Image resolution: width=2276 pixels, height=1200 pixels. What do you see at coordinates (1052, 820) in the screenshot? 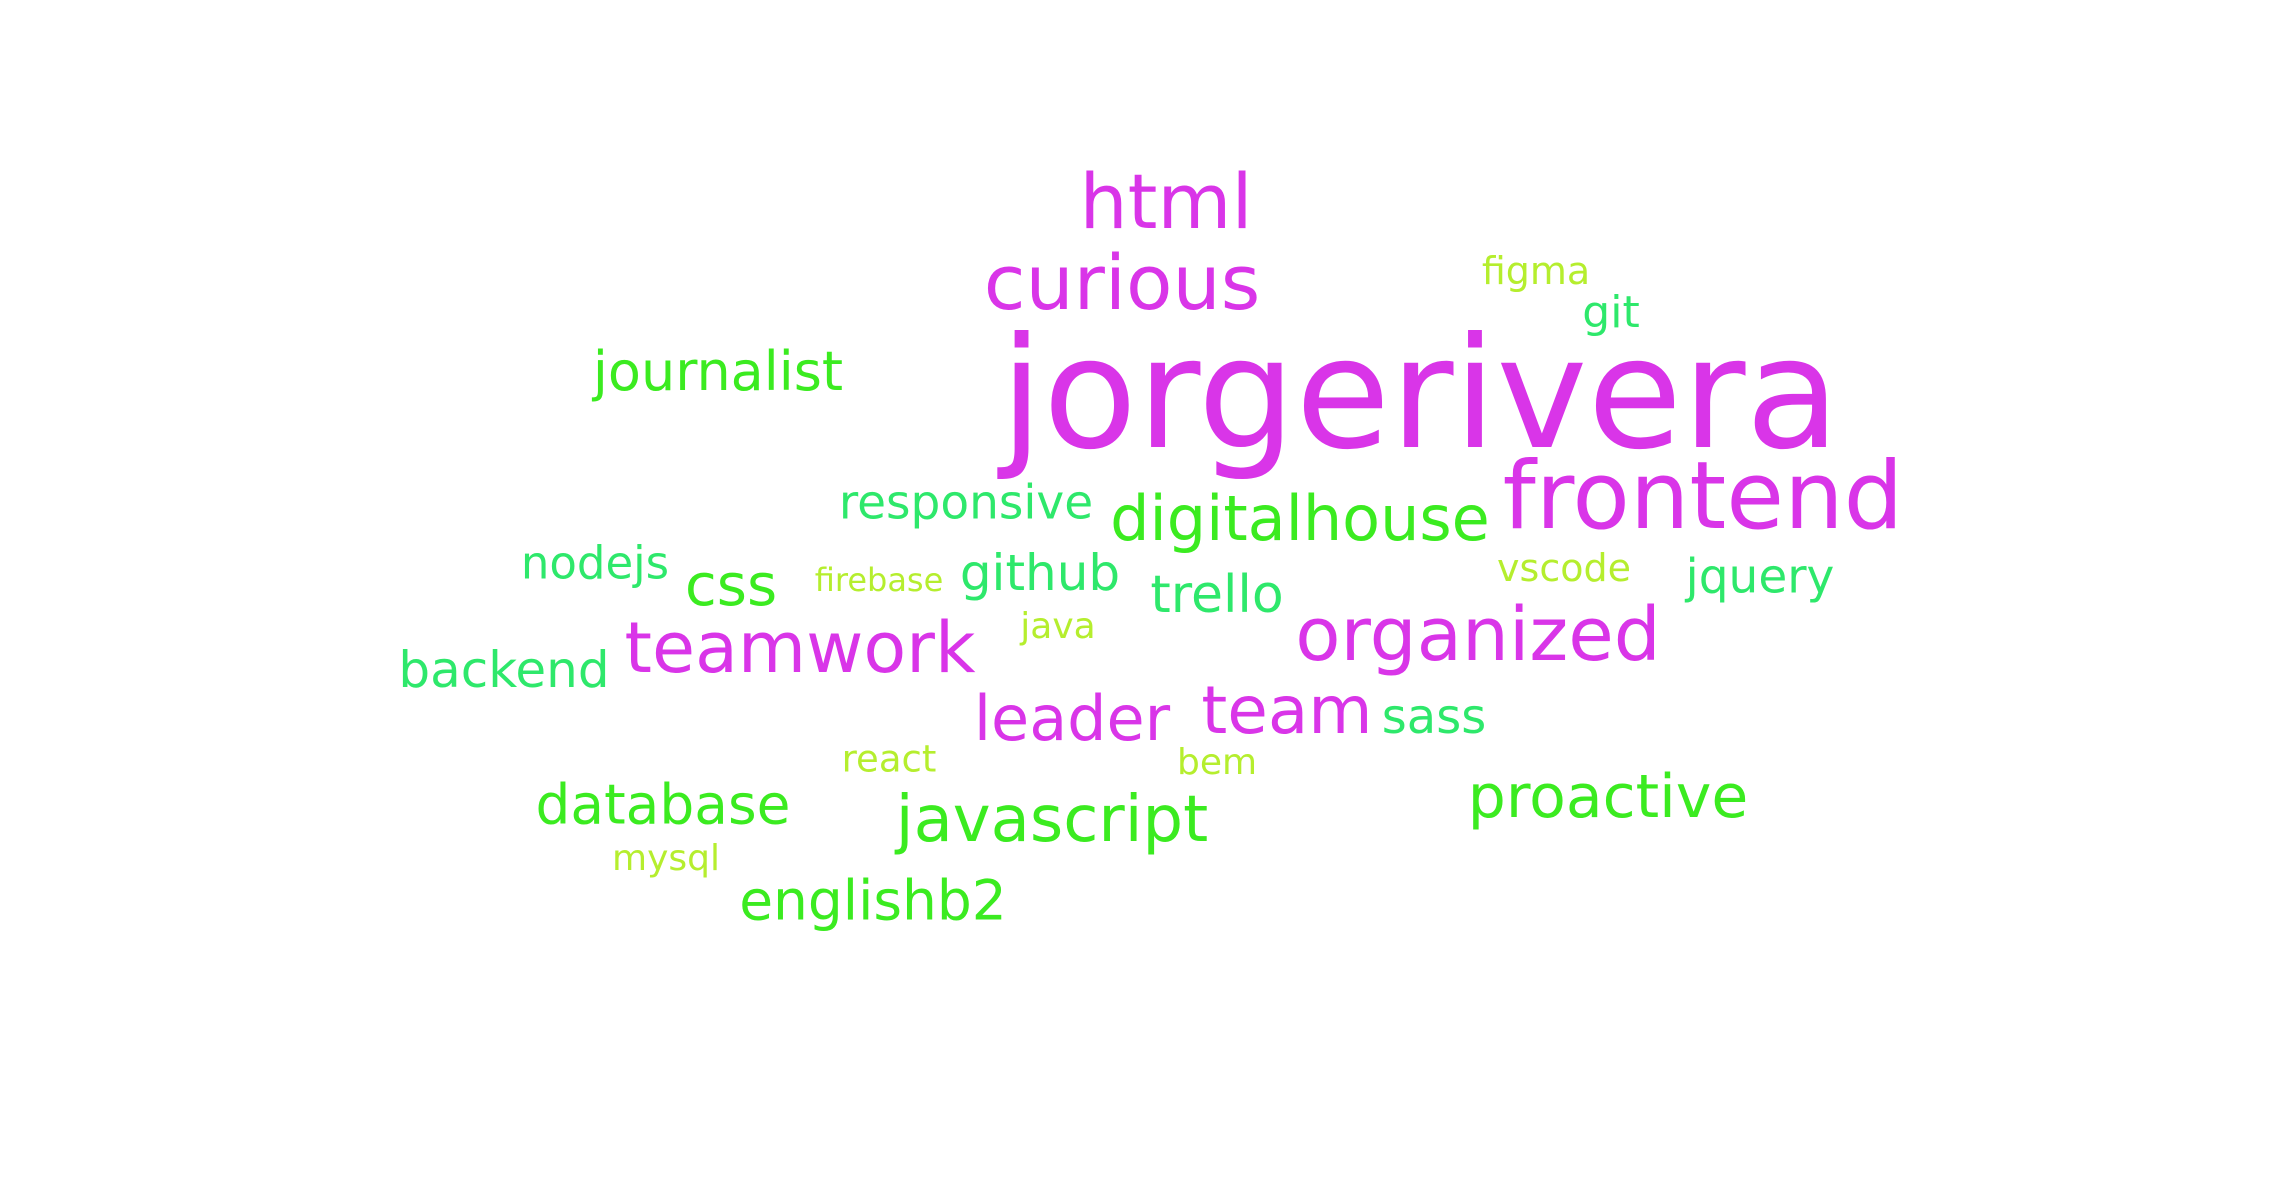
I see `word-javascript: javascript` at bounding box center [1052, 820].